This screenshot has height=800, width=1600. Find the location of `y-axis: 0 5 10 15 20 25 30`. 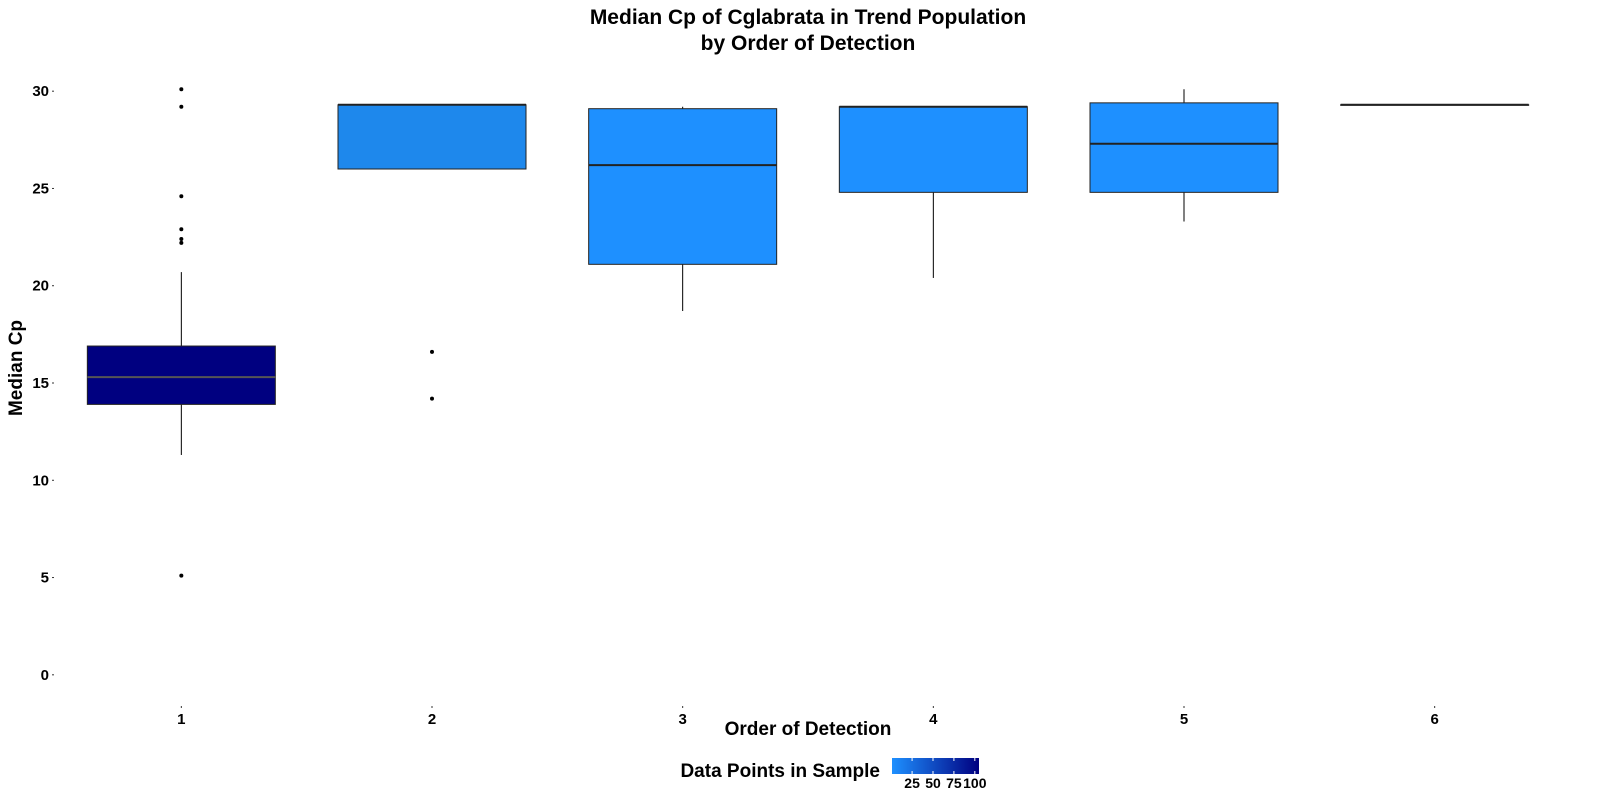

y-axis: 0 5 10 15 20 25 30 is located at coordinates (43, 383).